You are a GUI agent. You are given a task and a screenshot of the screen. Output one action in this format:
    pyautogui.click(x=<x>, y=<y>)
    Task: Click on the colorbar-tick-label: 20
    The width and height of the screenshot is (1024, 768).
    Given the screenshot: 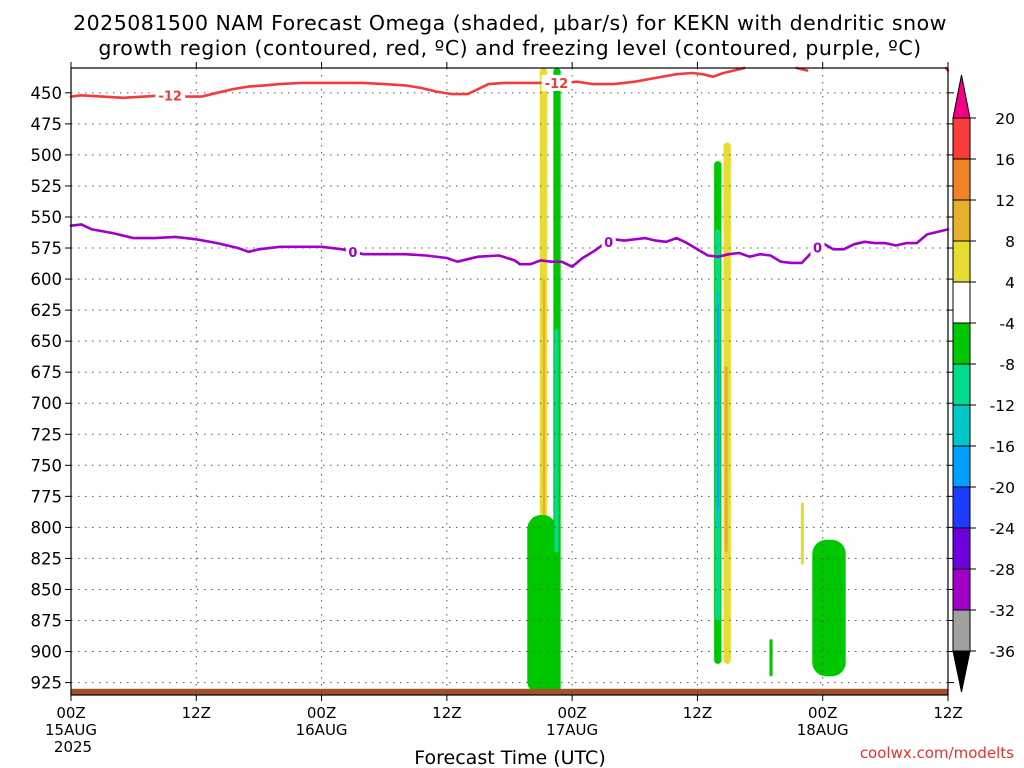 What is the action you would take?
    pyautogui.click(x=1005, y=119)
    